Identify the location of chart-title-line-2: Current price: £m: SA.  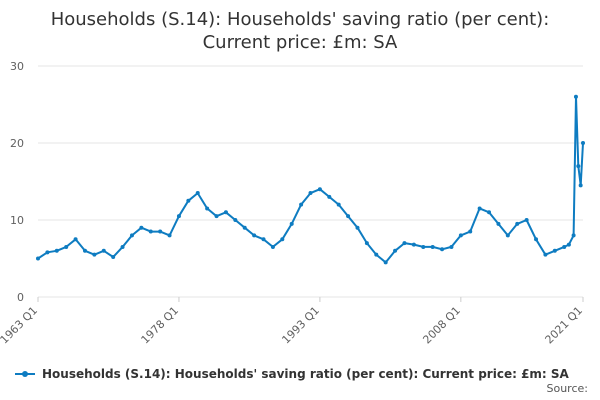
(300, 42).